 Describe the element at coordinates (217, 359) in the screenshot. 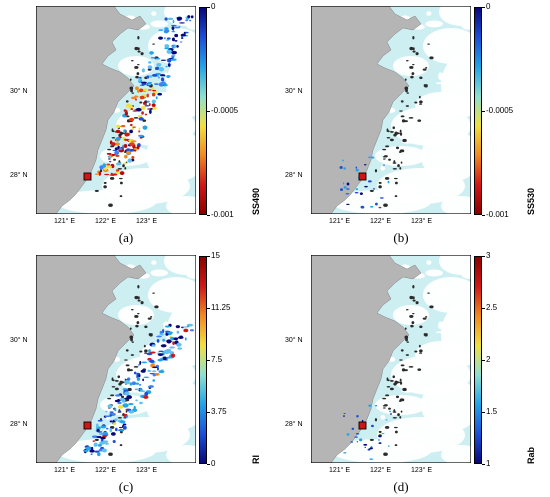

I see `colorbar-tick-label: 7.5` at that location.